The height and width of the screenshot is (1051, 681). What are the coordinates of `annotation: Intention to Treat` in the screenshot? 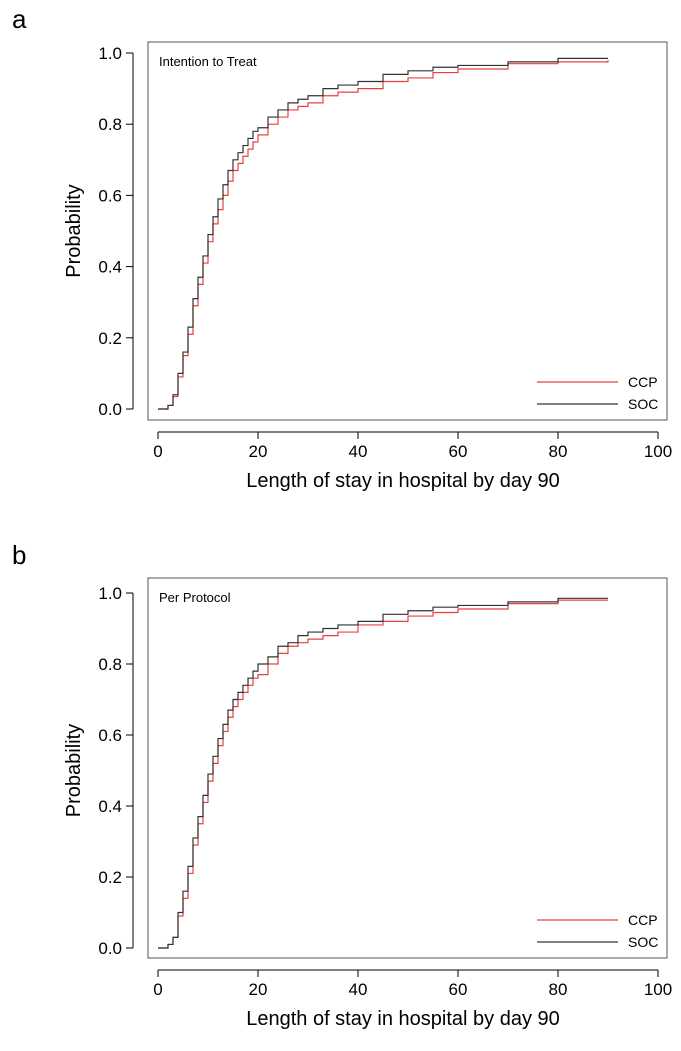 It's located at (208, 61).